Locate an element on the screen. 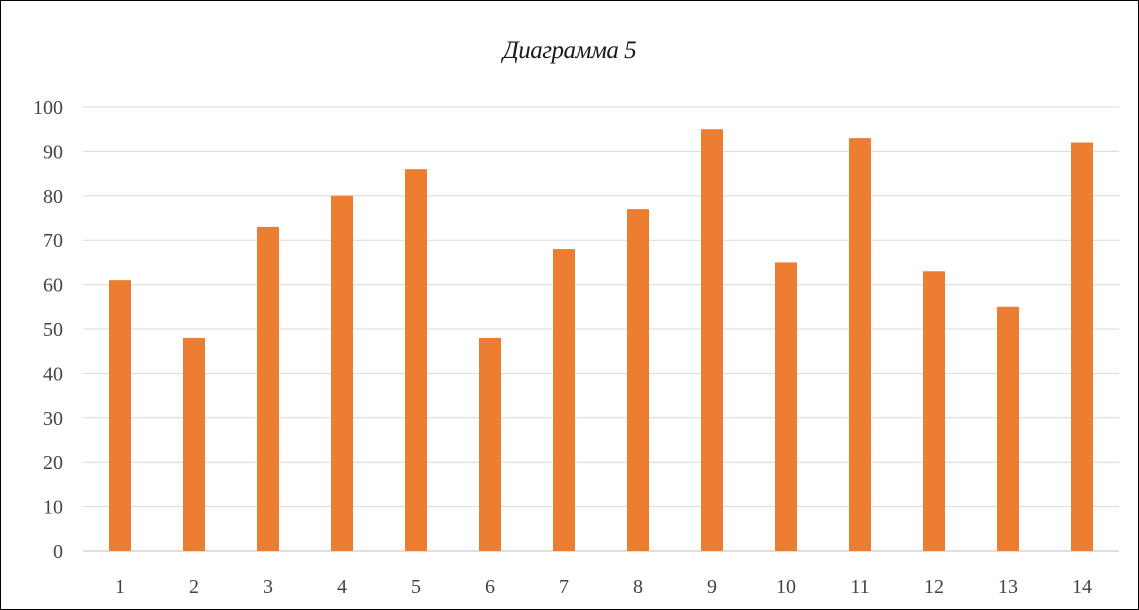  x-tick-label: 8 is located at coordinates (638, 587).